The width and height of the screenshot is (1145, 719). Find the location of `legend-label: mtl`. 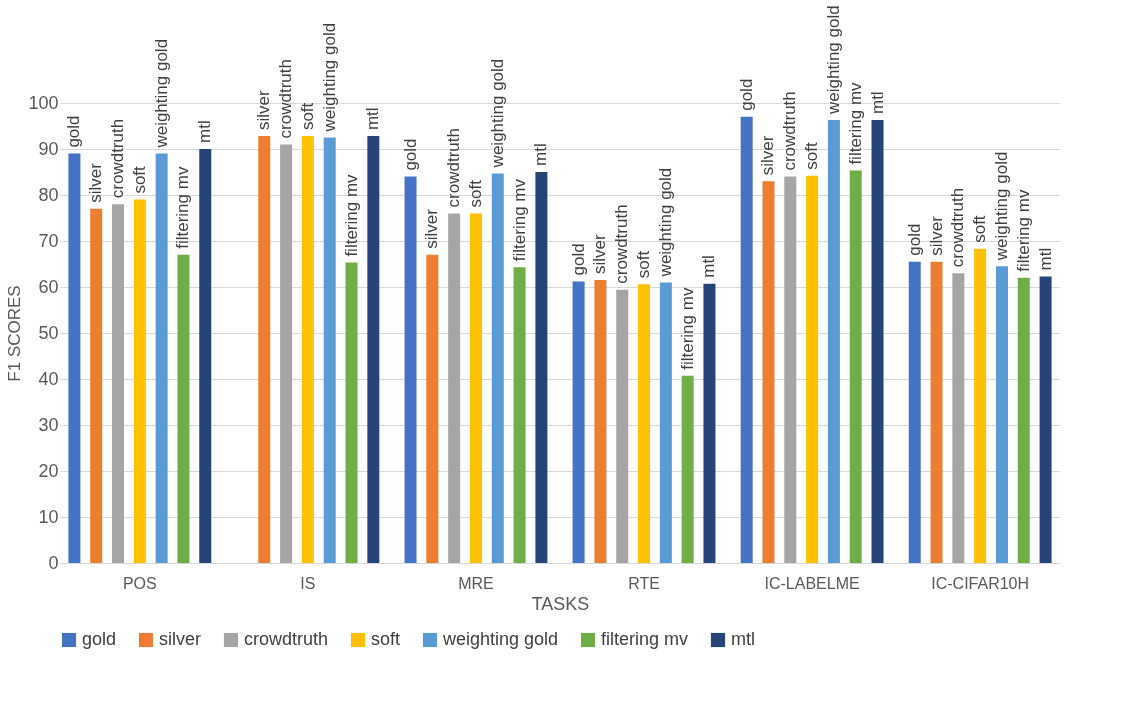

legend-label: mtl is located at coordinates (743, 639).